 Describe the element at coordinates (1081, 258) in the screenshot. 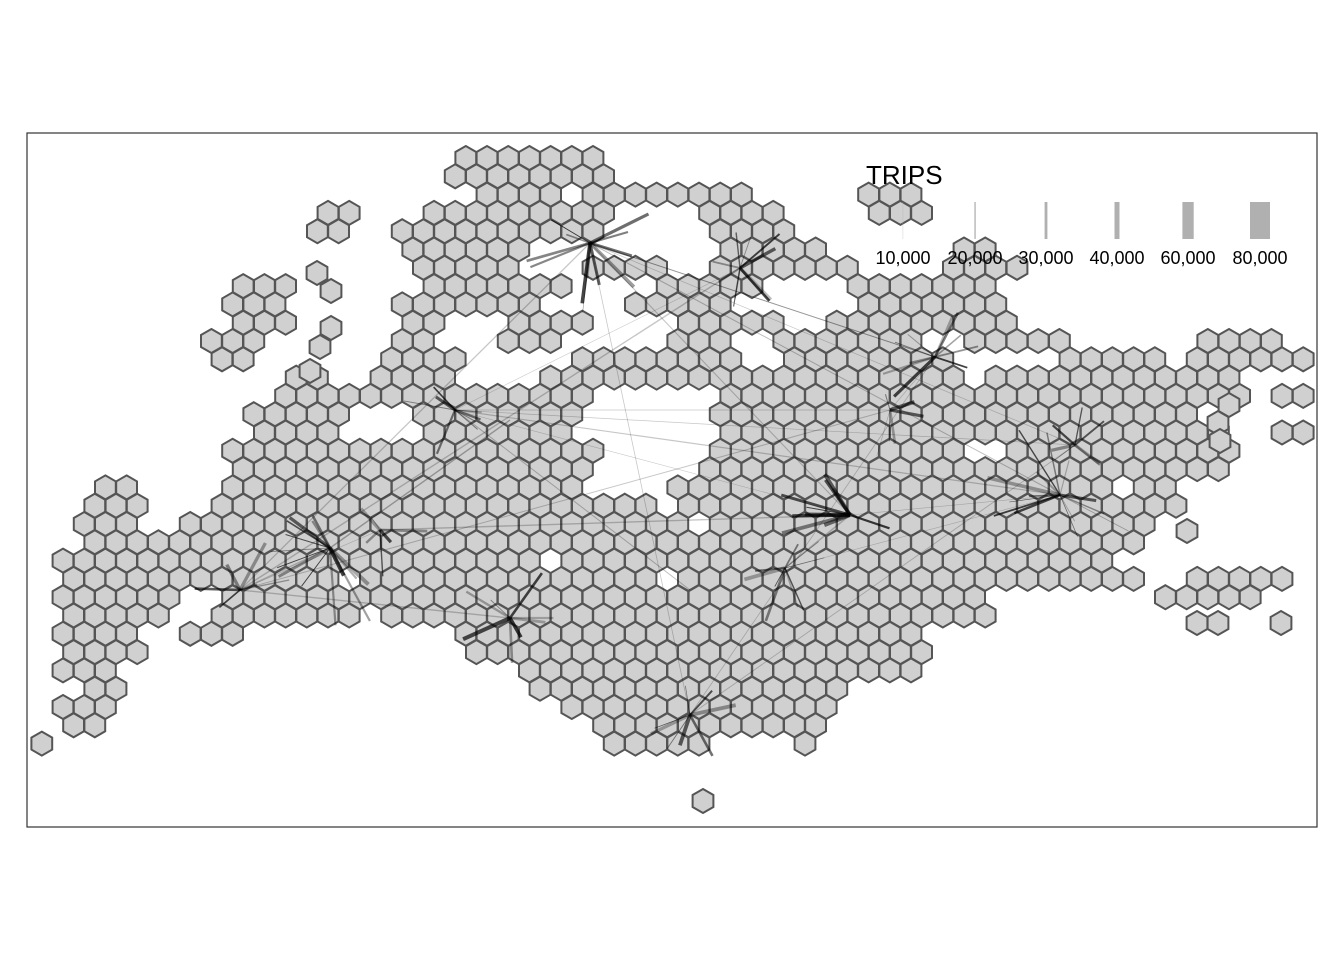

I see `legend-labels: 10,000 20,000 30,000 40,000 60,000 80,000` at that location.